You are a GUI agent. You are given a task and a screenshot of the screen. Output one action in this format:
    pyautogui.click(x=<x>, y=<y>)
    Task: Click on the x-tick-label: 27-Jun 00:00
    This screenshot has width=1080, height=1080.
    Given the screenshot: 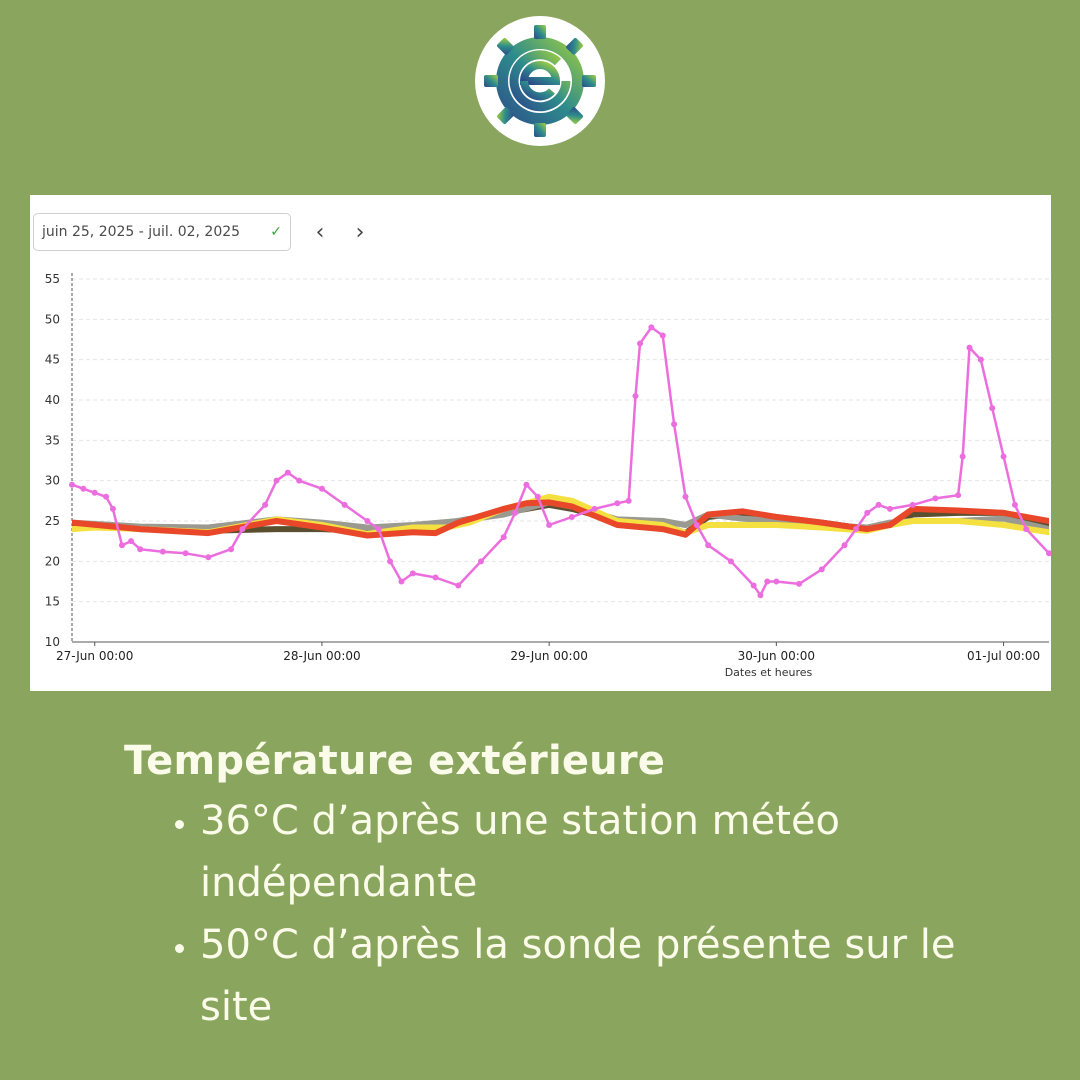 What is the action you would take?
    pyautogui.click(x=94, y=656)
    